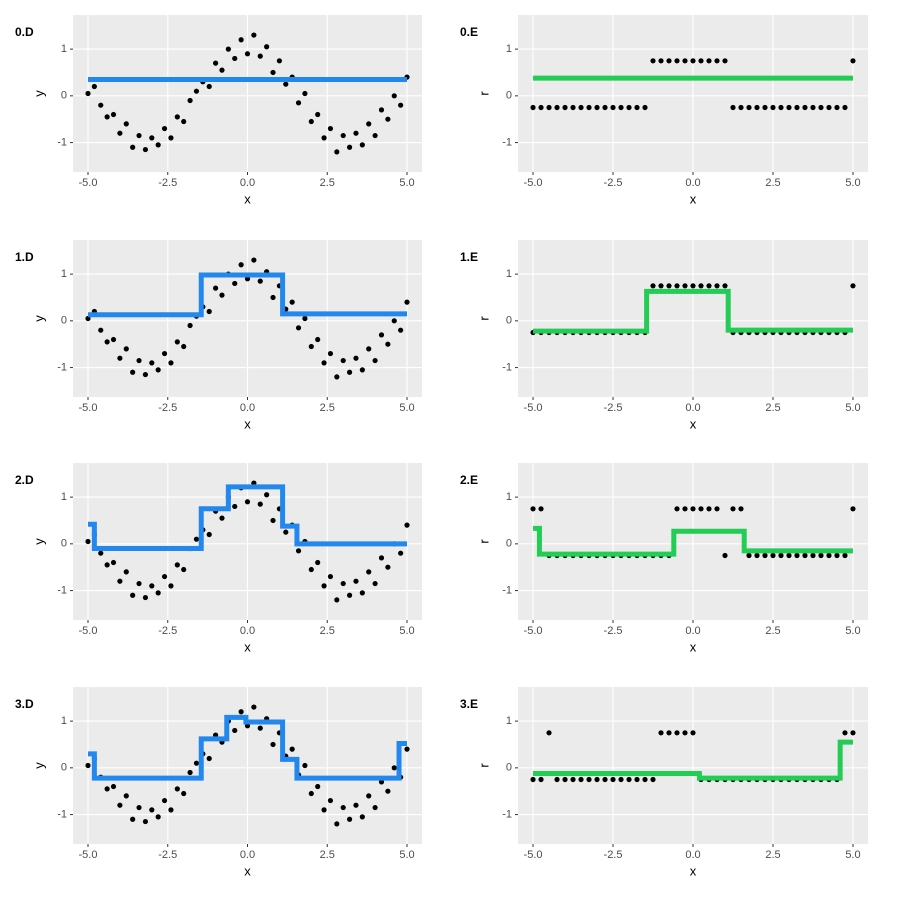 This screenshot has height=905, width=900. I want to click on panel-title: 0.E, so click(469, 32).